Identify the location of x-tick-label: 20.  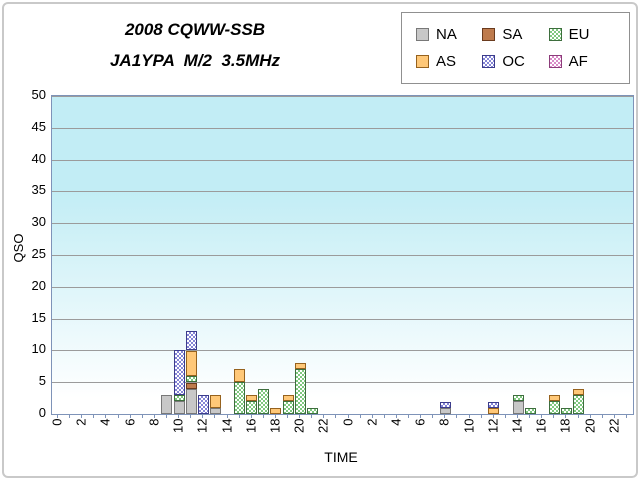
(590, 425).